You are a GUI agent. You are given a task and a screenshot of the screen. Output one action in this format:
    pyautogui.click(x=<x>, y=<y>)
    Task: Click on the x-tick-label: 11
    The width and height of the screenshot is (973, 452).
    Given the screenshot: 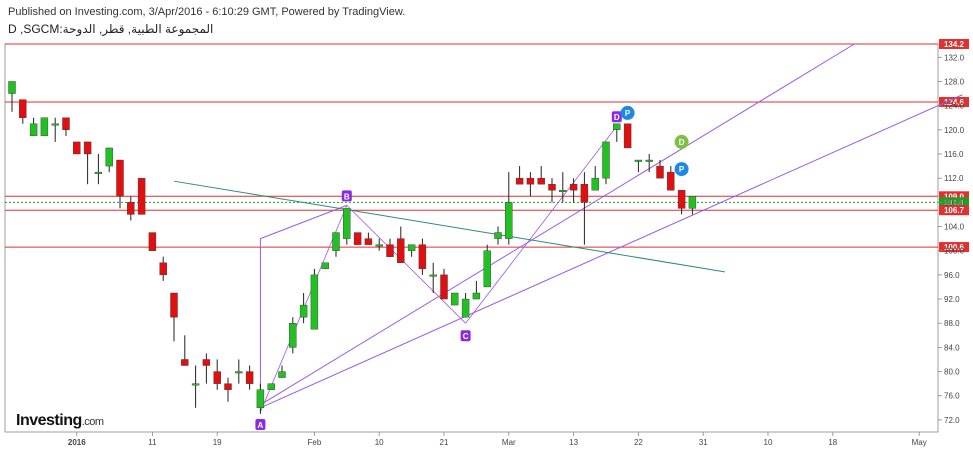 What is the action you would take?
    pyautogui.click(x=152, y=442)
    